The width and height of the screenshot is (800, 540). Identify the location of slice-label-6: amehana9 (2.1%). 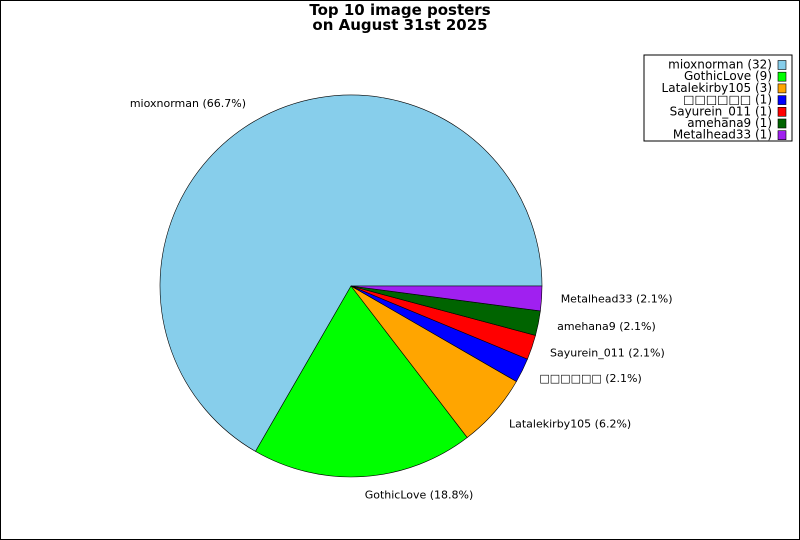
(606, 326).